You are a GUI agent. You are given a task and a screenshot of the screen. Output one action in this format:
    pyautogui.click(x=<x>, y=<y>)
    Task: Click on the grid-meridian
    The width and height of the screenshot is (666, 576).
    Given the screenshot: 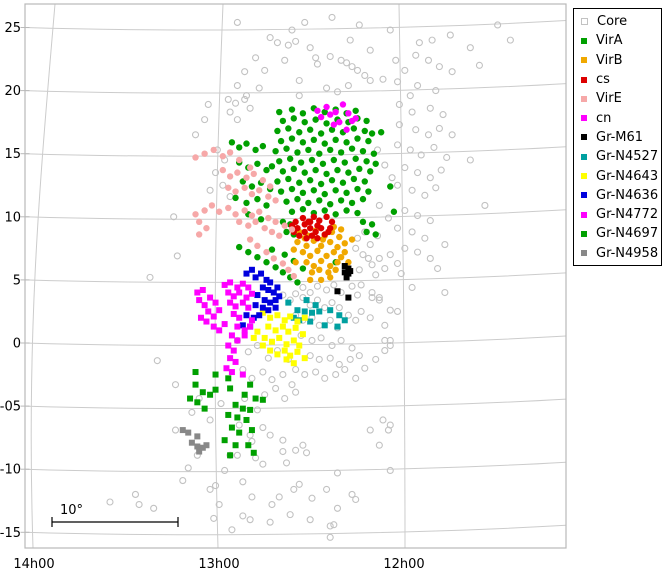 What is the action you would take?
    pyautogui.click(x=43, y=276)
    